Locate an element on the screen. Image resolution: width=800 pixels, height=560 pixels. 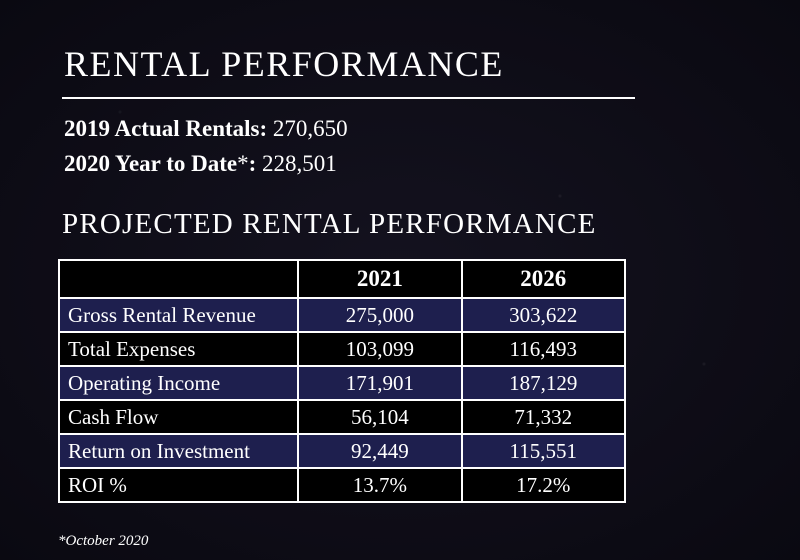
cell-2021: 171,901 is located at coordinates (380, 383).